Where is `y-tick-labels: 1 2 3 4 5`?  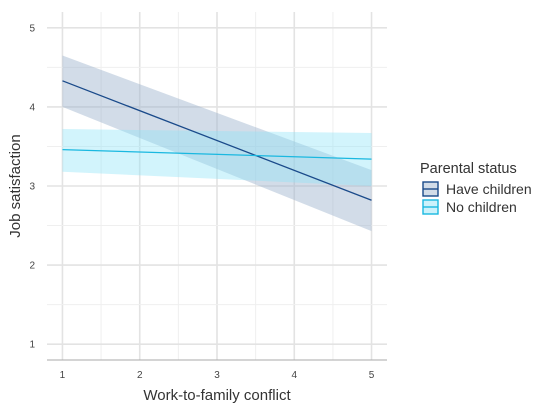 y-tick-labels: 1 2 3 4 5 is located at coordinates (32, 186).